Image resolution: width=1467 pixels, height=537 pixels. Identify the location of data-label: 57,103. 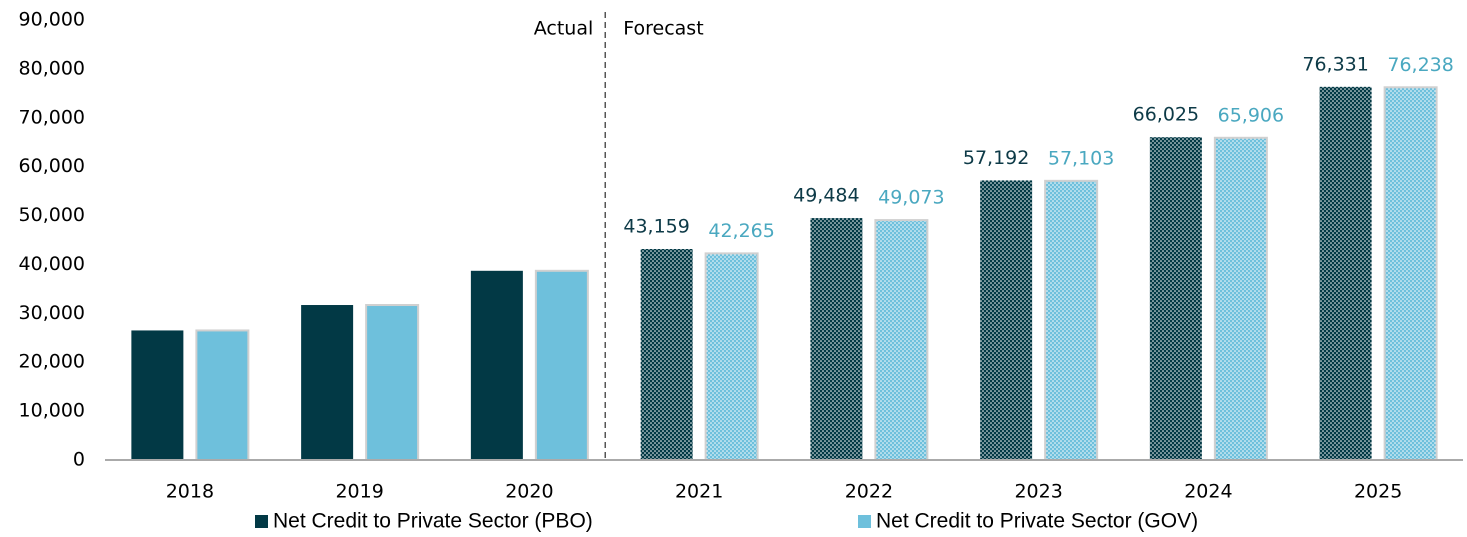
(1081, 158).